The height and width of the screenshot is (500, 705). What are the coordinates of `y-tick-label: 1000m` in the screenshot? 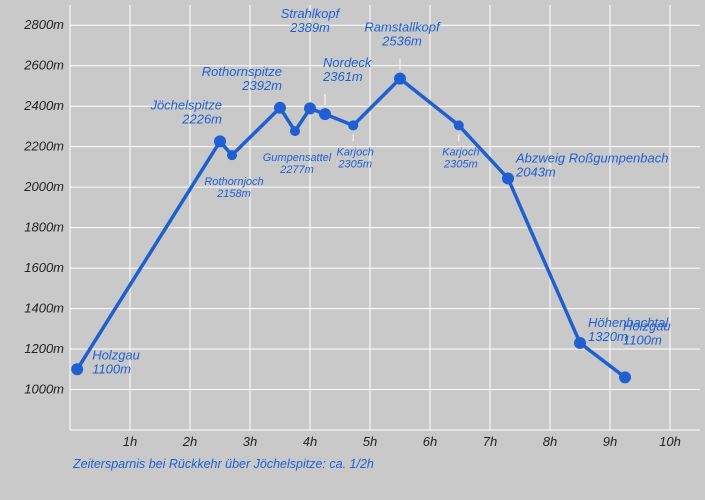 It's located at (44, 389).